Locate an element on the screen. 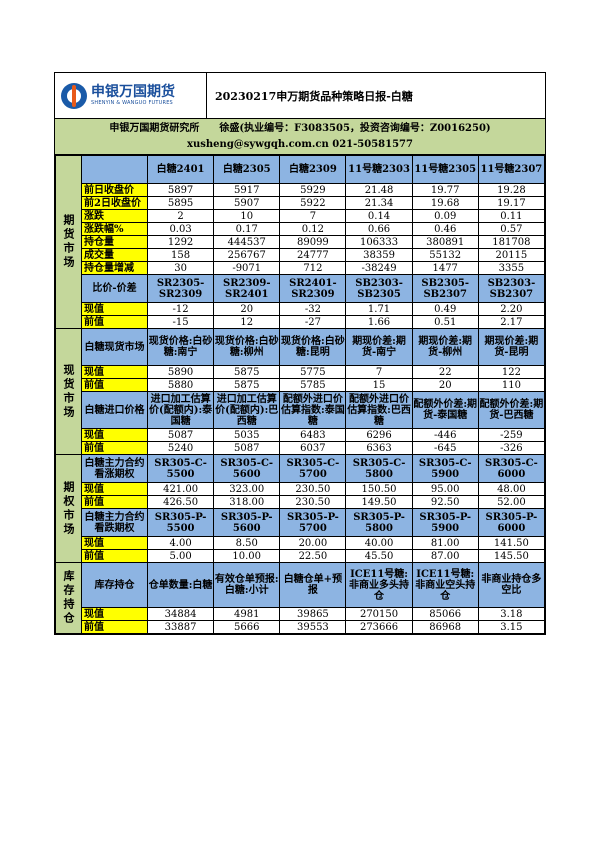  column-header: SR305-C-6000 is located at coordinates (511, 468).